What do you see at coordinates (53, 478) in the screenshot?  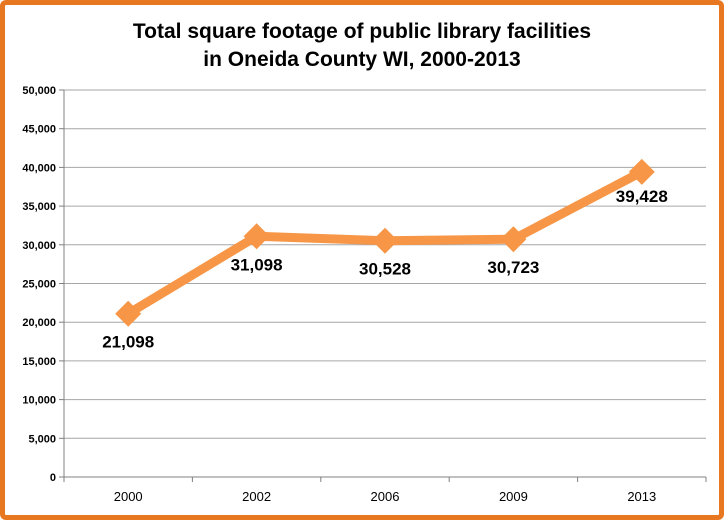 I see `y-tick-label: 0` at bounding box center [53, 478].